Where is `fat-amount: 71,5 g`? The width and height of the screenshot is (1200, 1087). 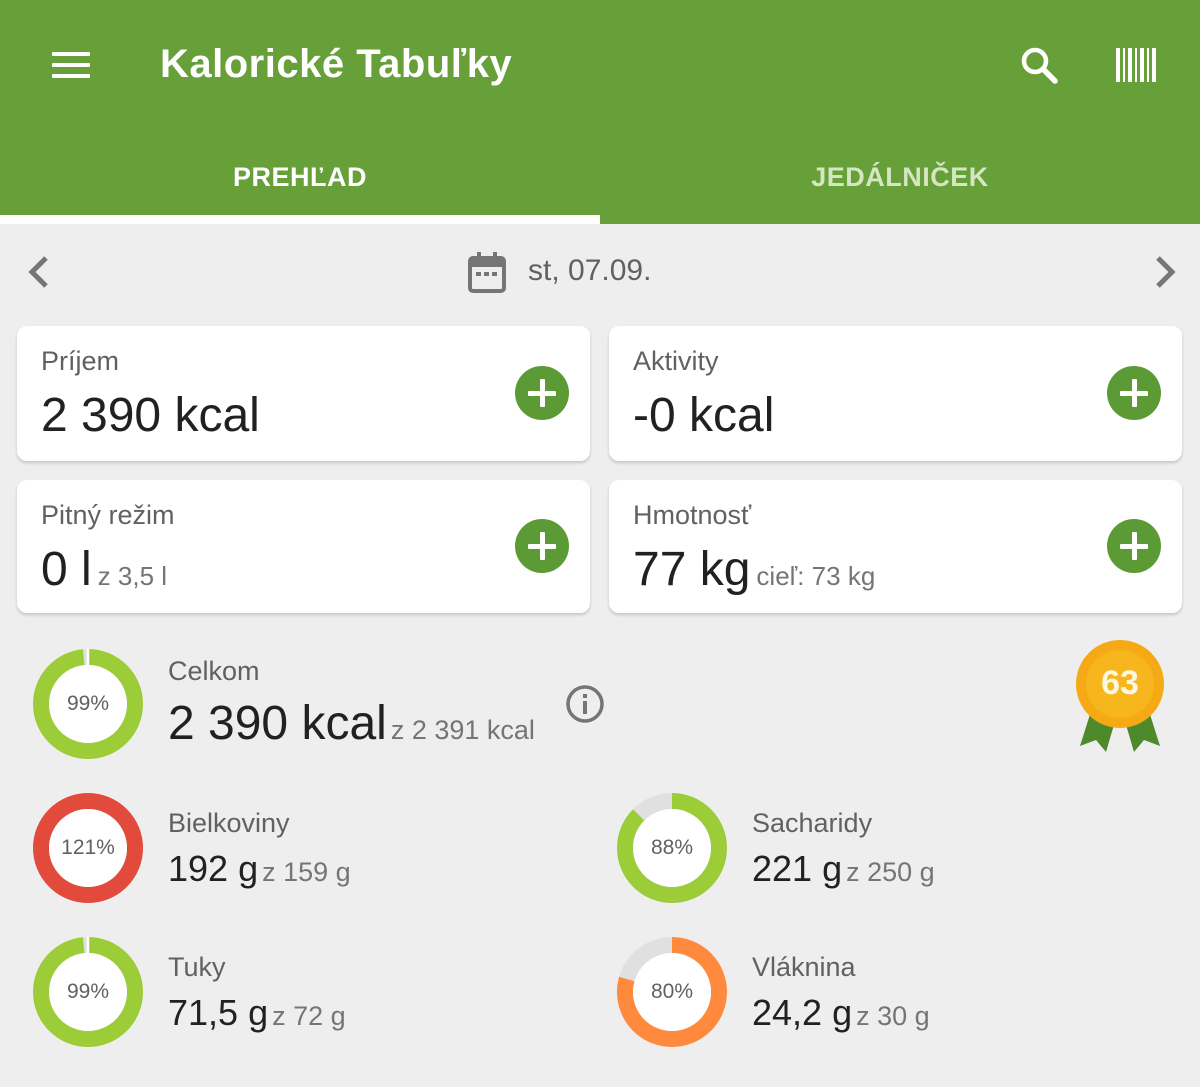 fat-amount: 71,5 g is located at coordinates (218, 1012).